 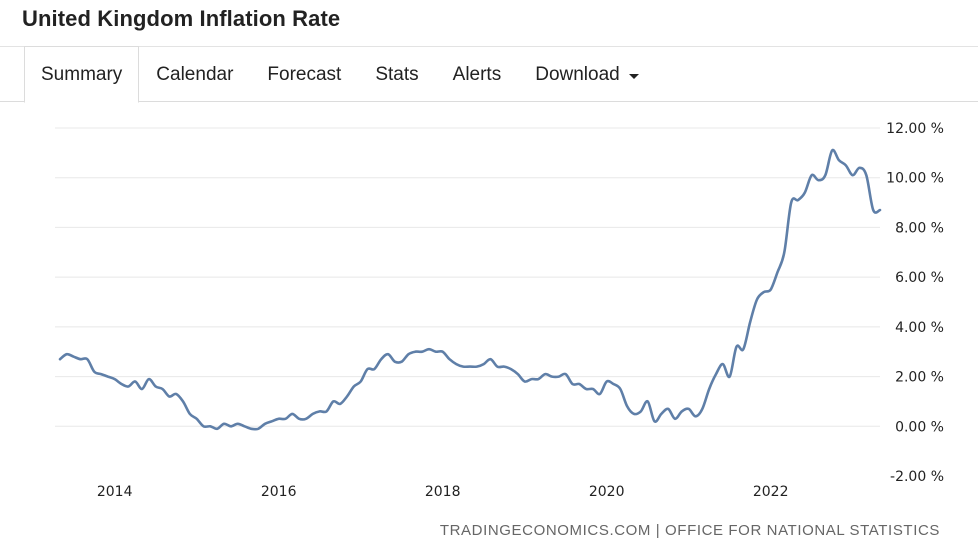 I want to click on y-tick-label: -2.00 %, so click(x=917, y=477).